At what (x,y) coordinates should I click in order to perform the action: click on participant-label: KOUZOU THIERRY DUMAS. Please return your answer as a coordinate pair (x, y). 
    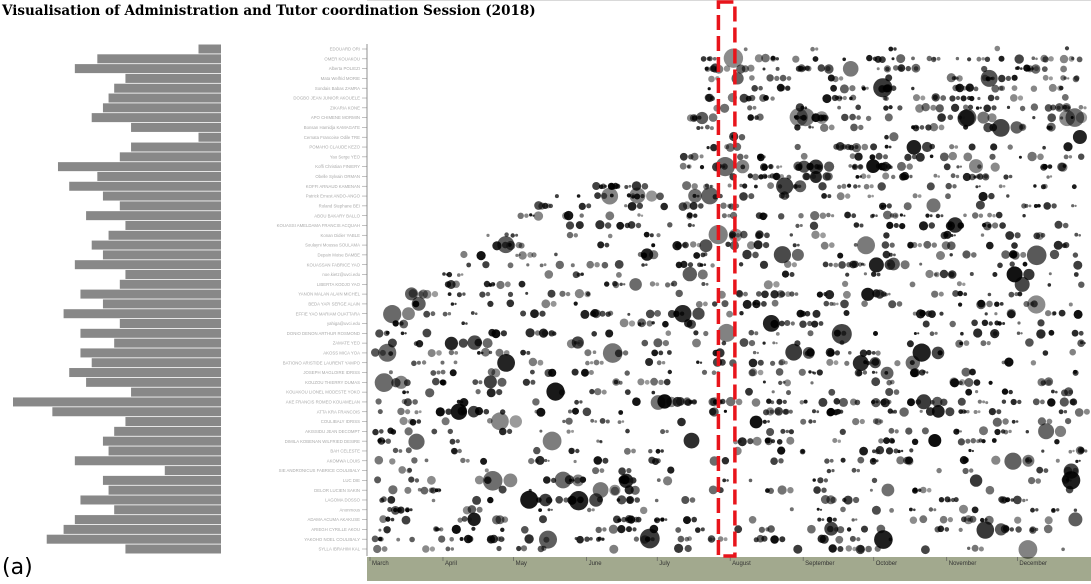
    Looking at the image, I should click on (332, 382).